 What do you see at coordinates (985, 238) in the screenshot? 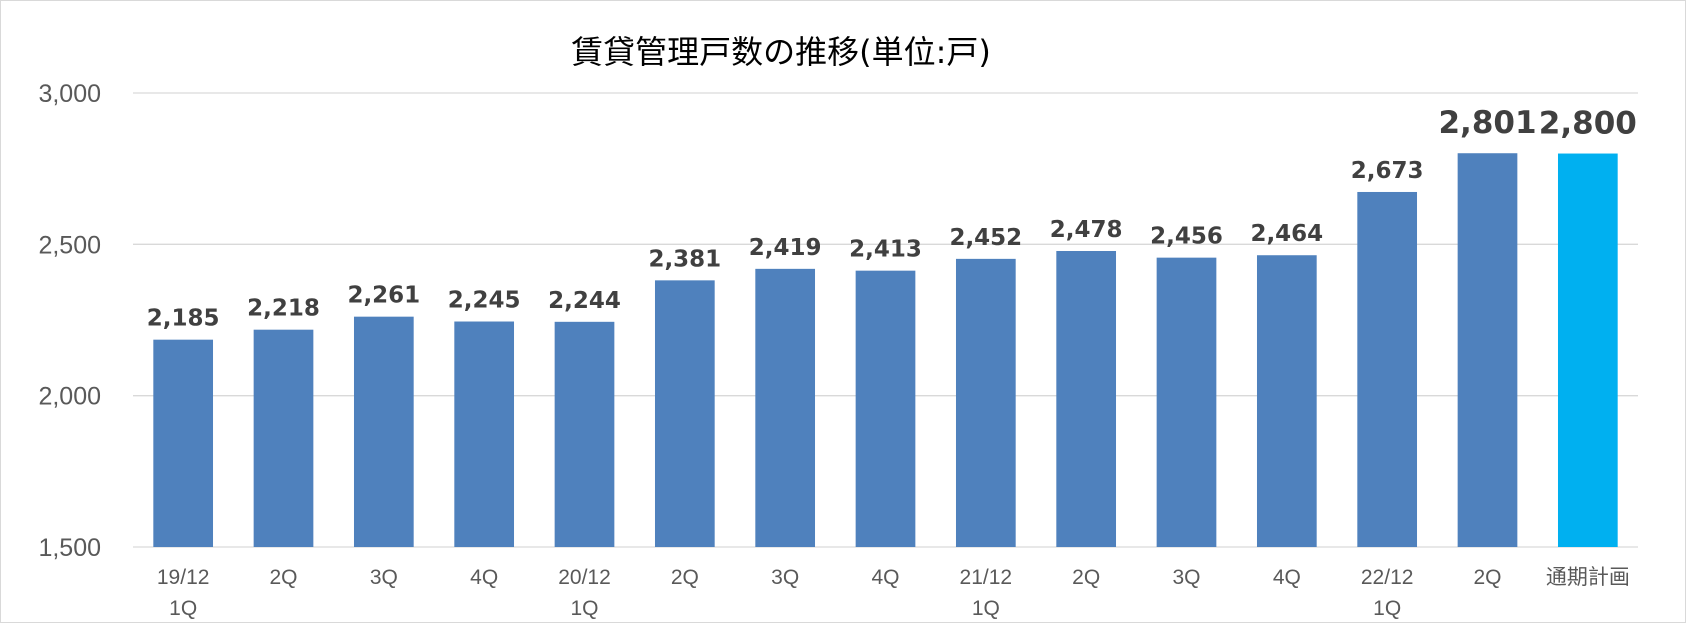
I see `data-label: 2,452` at bounding box center [985, 238].